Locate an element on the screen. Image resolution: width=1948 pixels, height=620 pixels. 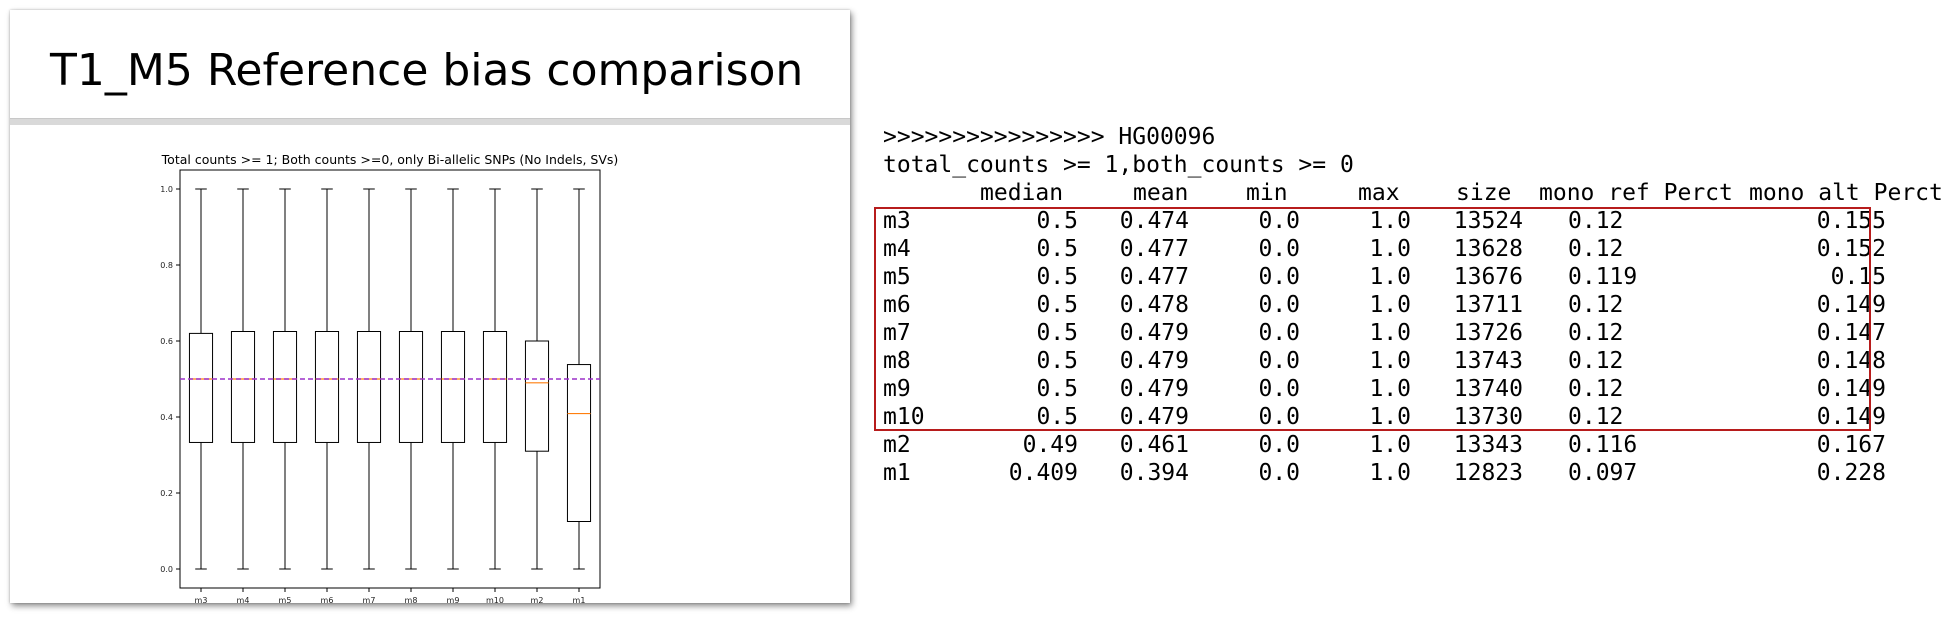
x-tick-label: m5 is located at coordinates (285, 600).